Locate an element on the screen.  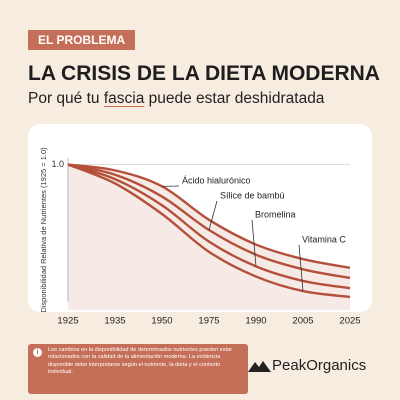
brand: PeakOrganics is located at coordinates (319, 365).